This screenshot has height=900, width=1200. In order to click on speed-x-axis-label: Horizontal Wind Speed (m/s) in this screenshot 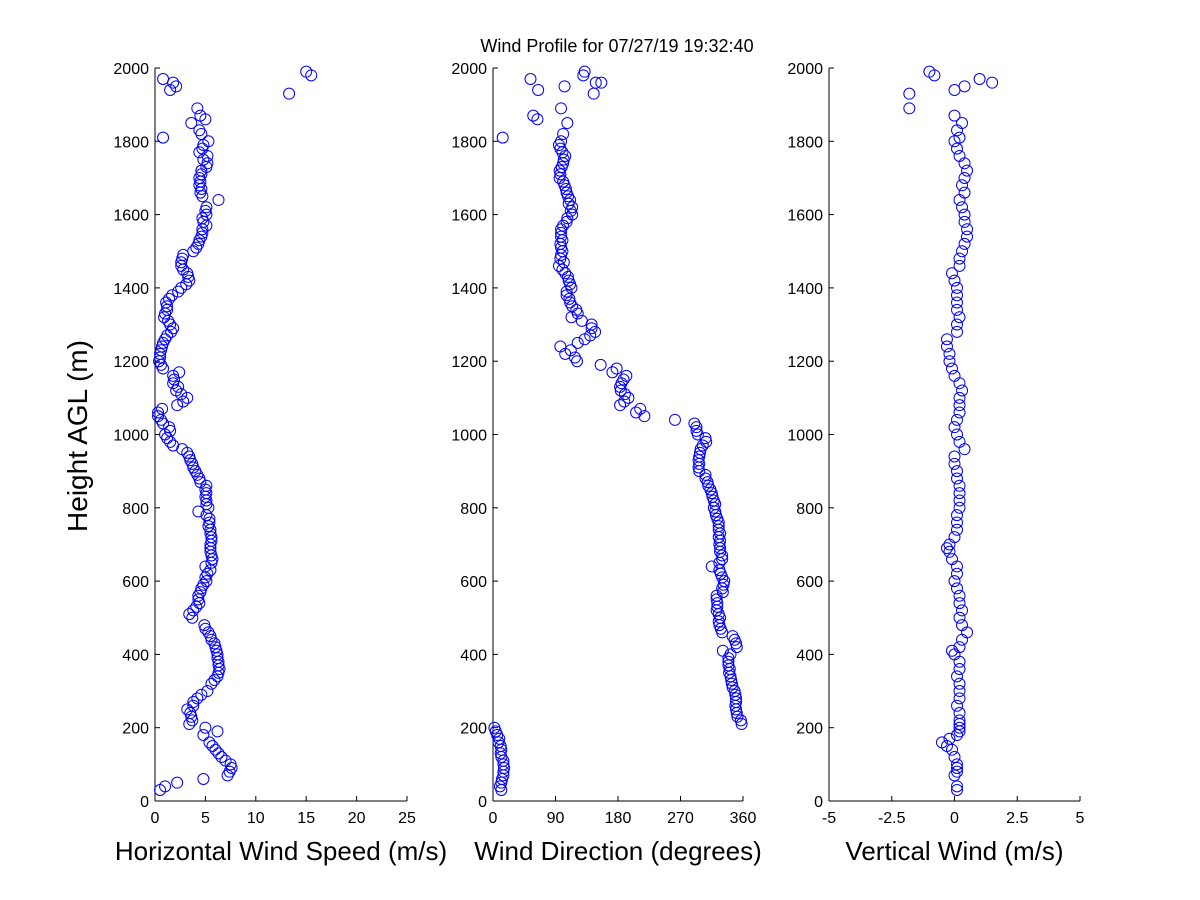, I will do `click(281, 851)`.